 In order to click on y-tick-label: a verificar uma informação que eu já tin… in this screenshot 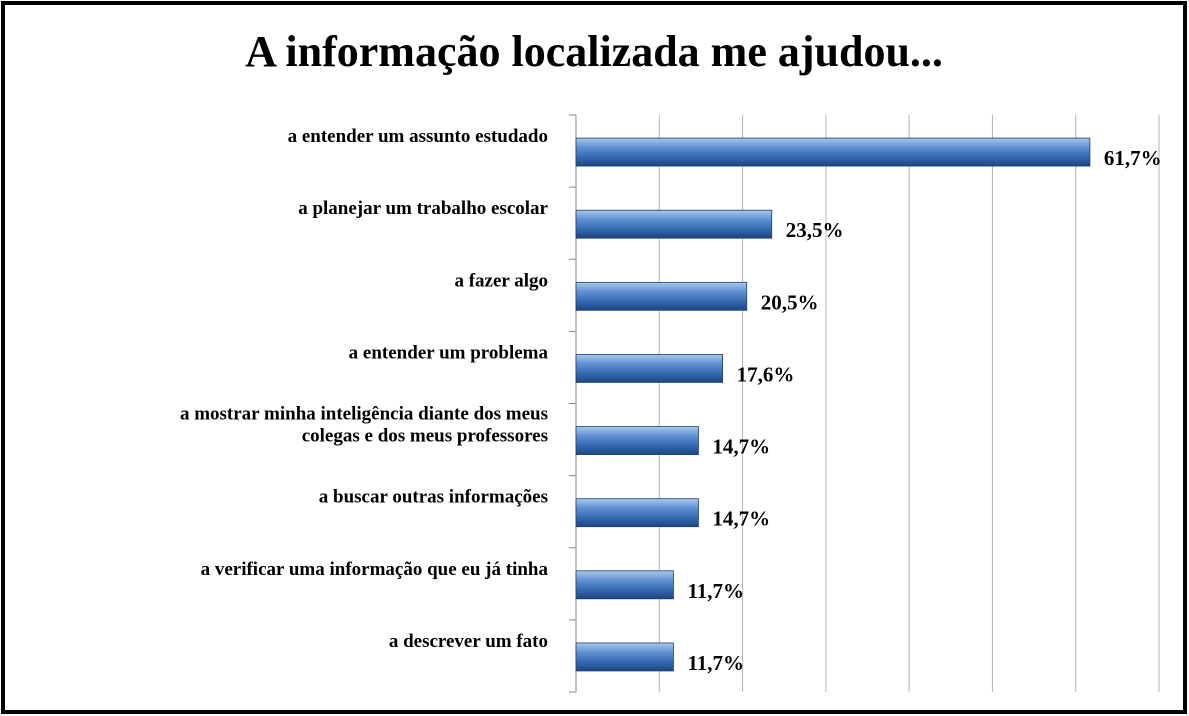, I will do `click(375, 569)`.